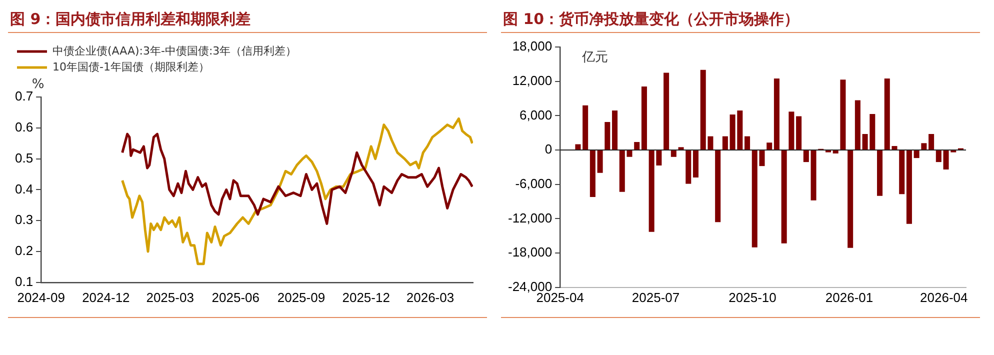 The image size is (994, 355). What do you see at coordinates (366, 297) in the screenshot?
I see `x-tick-label: 2025-12` at bounding box center [366, 297].